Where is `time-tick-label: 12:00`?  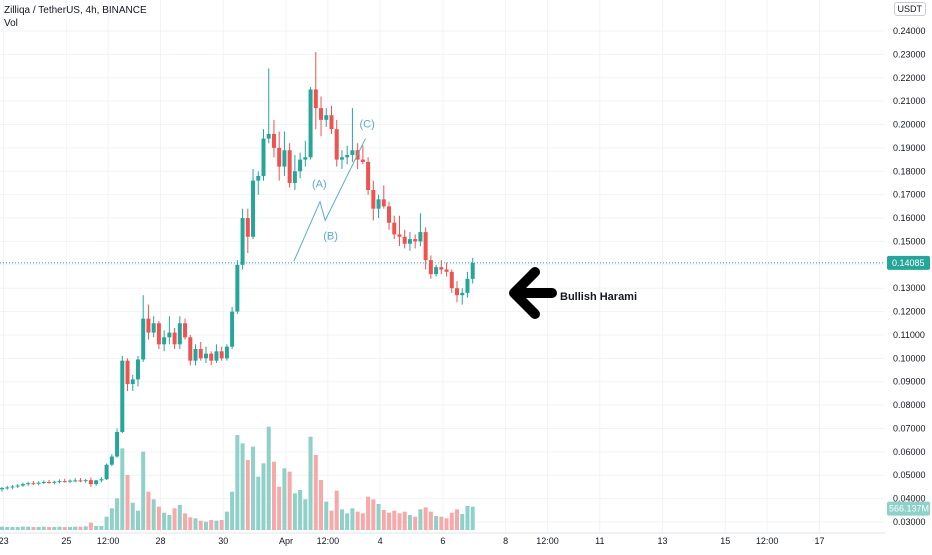 time-tick-label: 12:00 is located at coordinates (767, 541).